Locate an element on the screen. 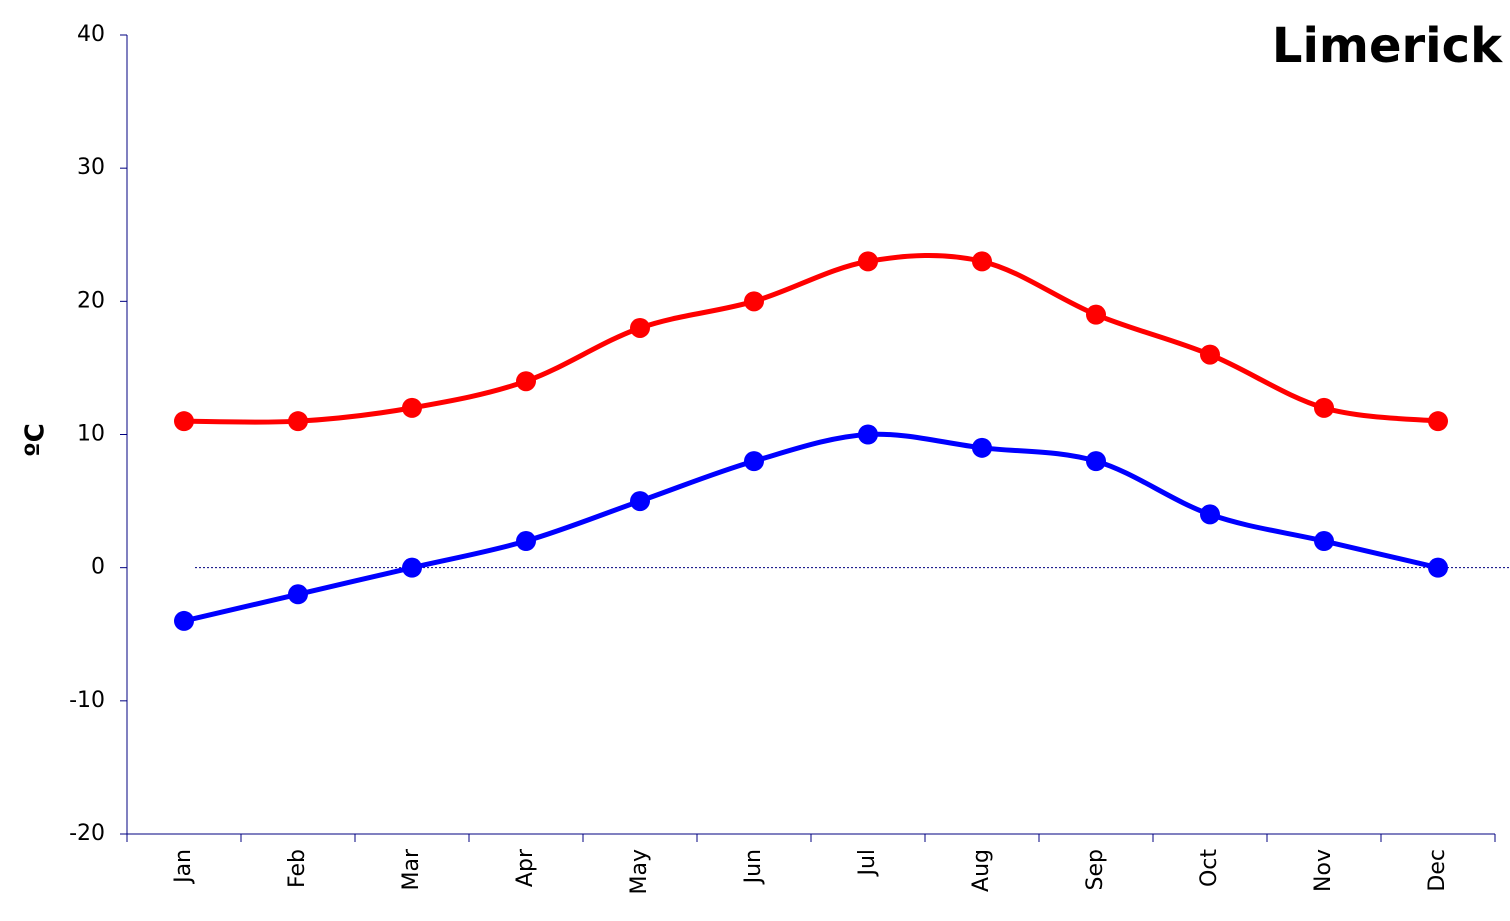 The height and width of the screenshot is (921, 1510). y-tick-label: 0 is located at coordinates (98, 567).